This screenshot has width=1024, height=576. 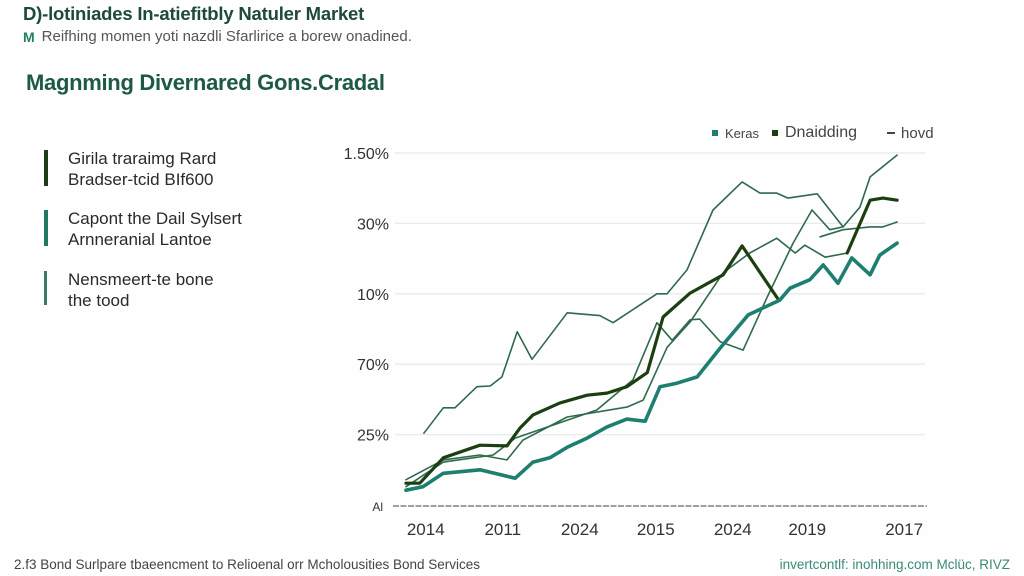 I want to click on y-tick-label: 1.50%, so click(x=366, y=154).